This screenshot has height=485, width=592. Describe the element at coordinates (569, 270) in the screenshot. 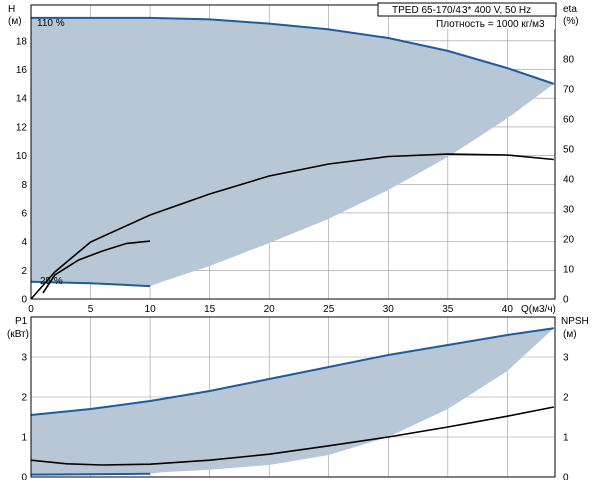

I see `y-right-tick-label: 10` at that location.